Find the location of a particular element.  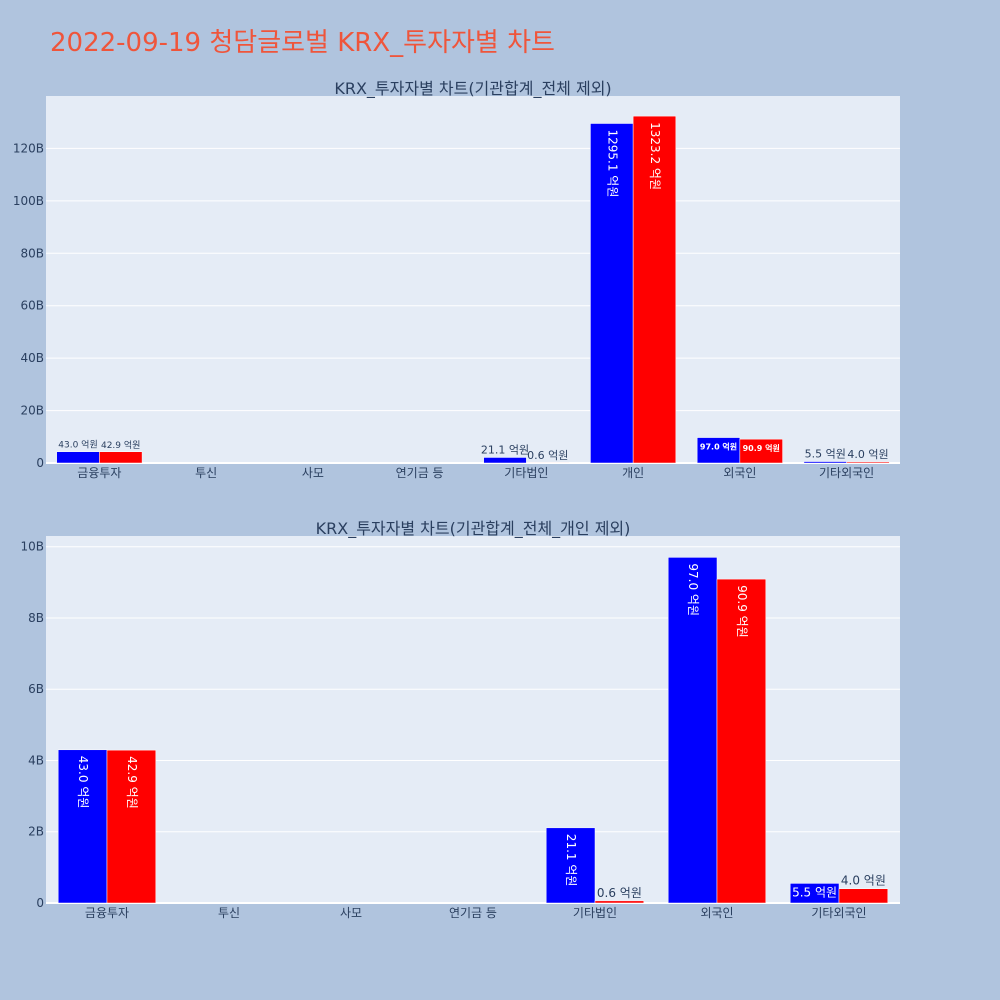

chart-title: KRX_투자자별 차트(기관합계_전체_개인 제외) is located at coordinates (473, 529).